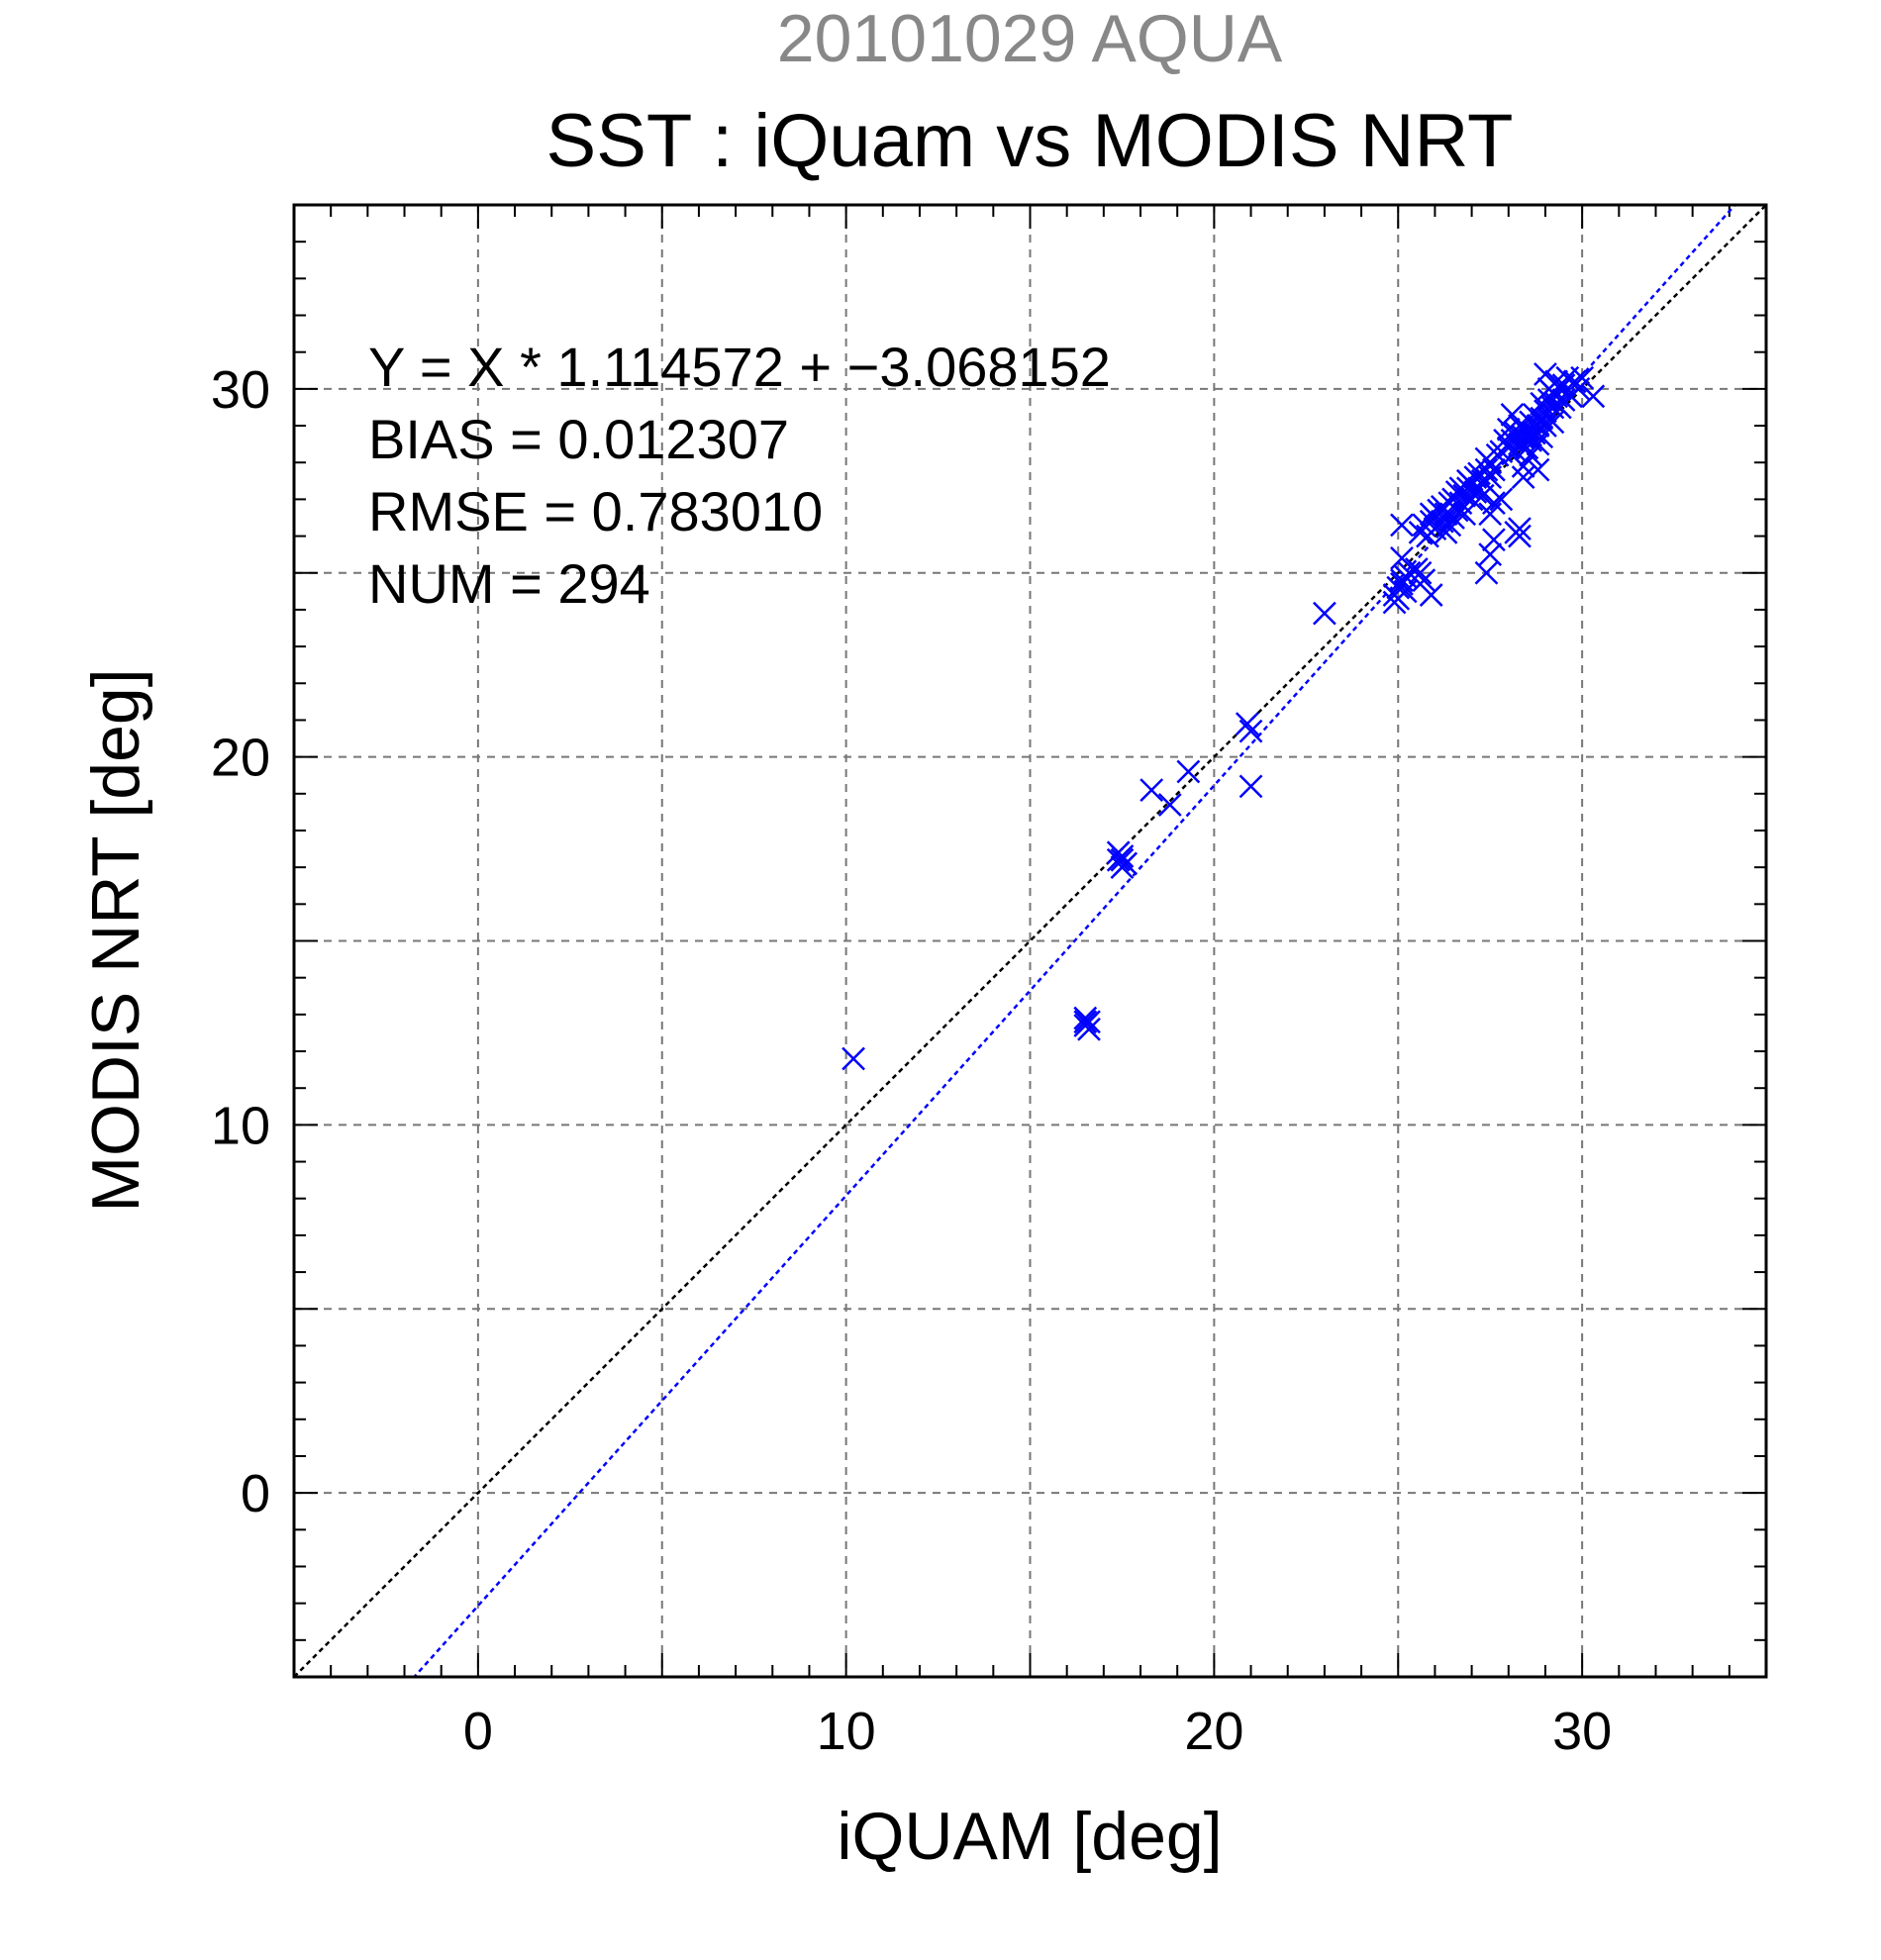 This screenshot has width=1881, height=1960. What do you see at coordinates (1030, 1836) in the screenshot?
I see `x-axis-label: iQUAM [deg]` at bounding box center [1030, 1836].